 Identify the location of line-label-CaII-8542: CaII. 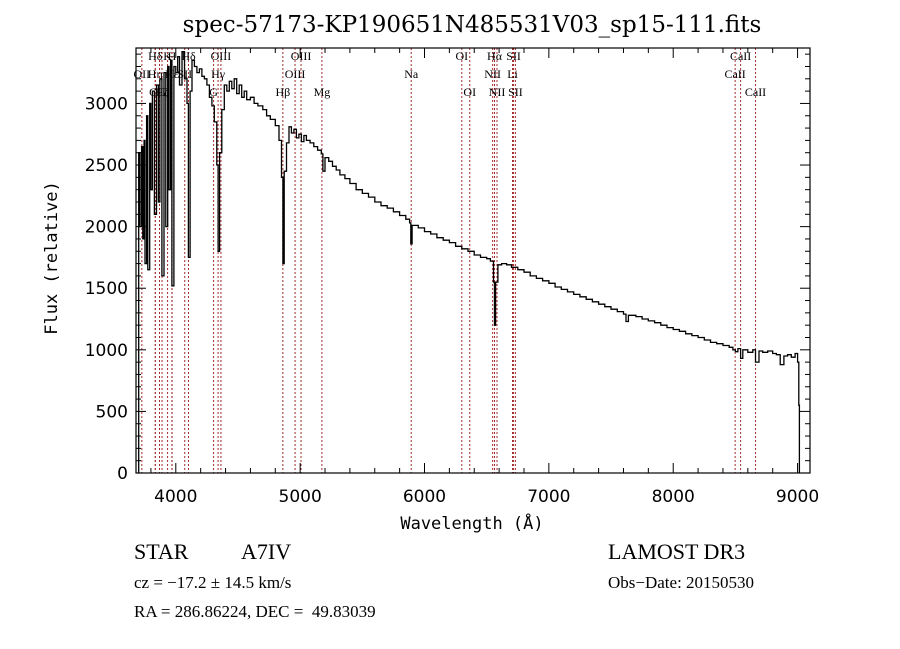
(740, 56).